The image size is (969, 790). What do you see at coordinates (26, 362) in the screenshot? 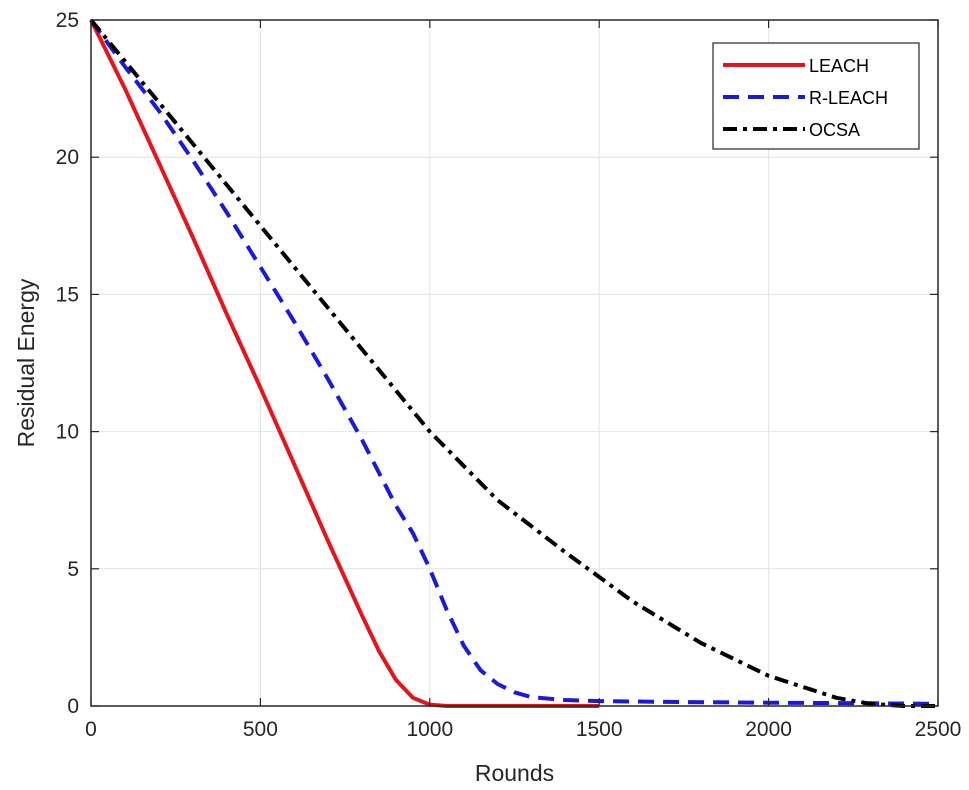
I see `y-axis-label: Residual Energy` at bounding box center [26, 362].